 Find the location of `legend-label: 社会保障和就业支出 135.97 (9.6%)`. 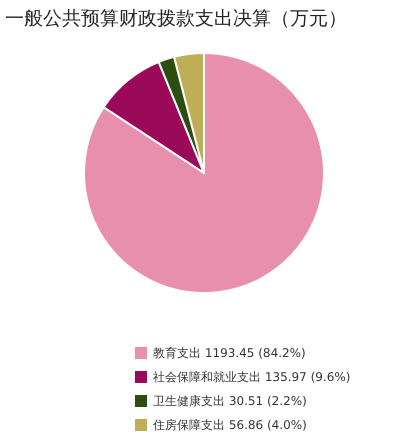

legend-label: 社会保障和就业支出 135.97 (9.6%) is located at coordinates (251, 377).